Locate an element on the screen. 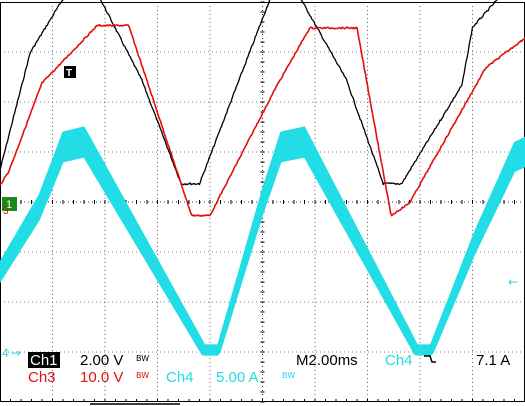 The height and width of the screenshot is (406, 525). ch1-ground-marker: 1 is located at coordinates (9, 205).